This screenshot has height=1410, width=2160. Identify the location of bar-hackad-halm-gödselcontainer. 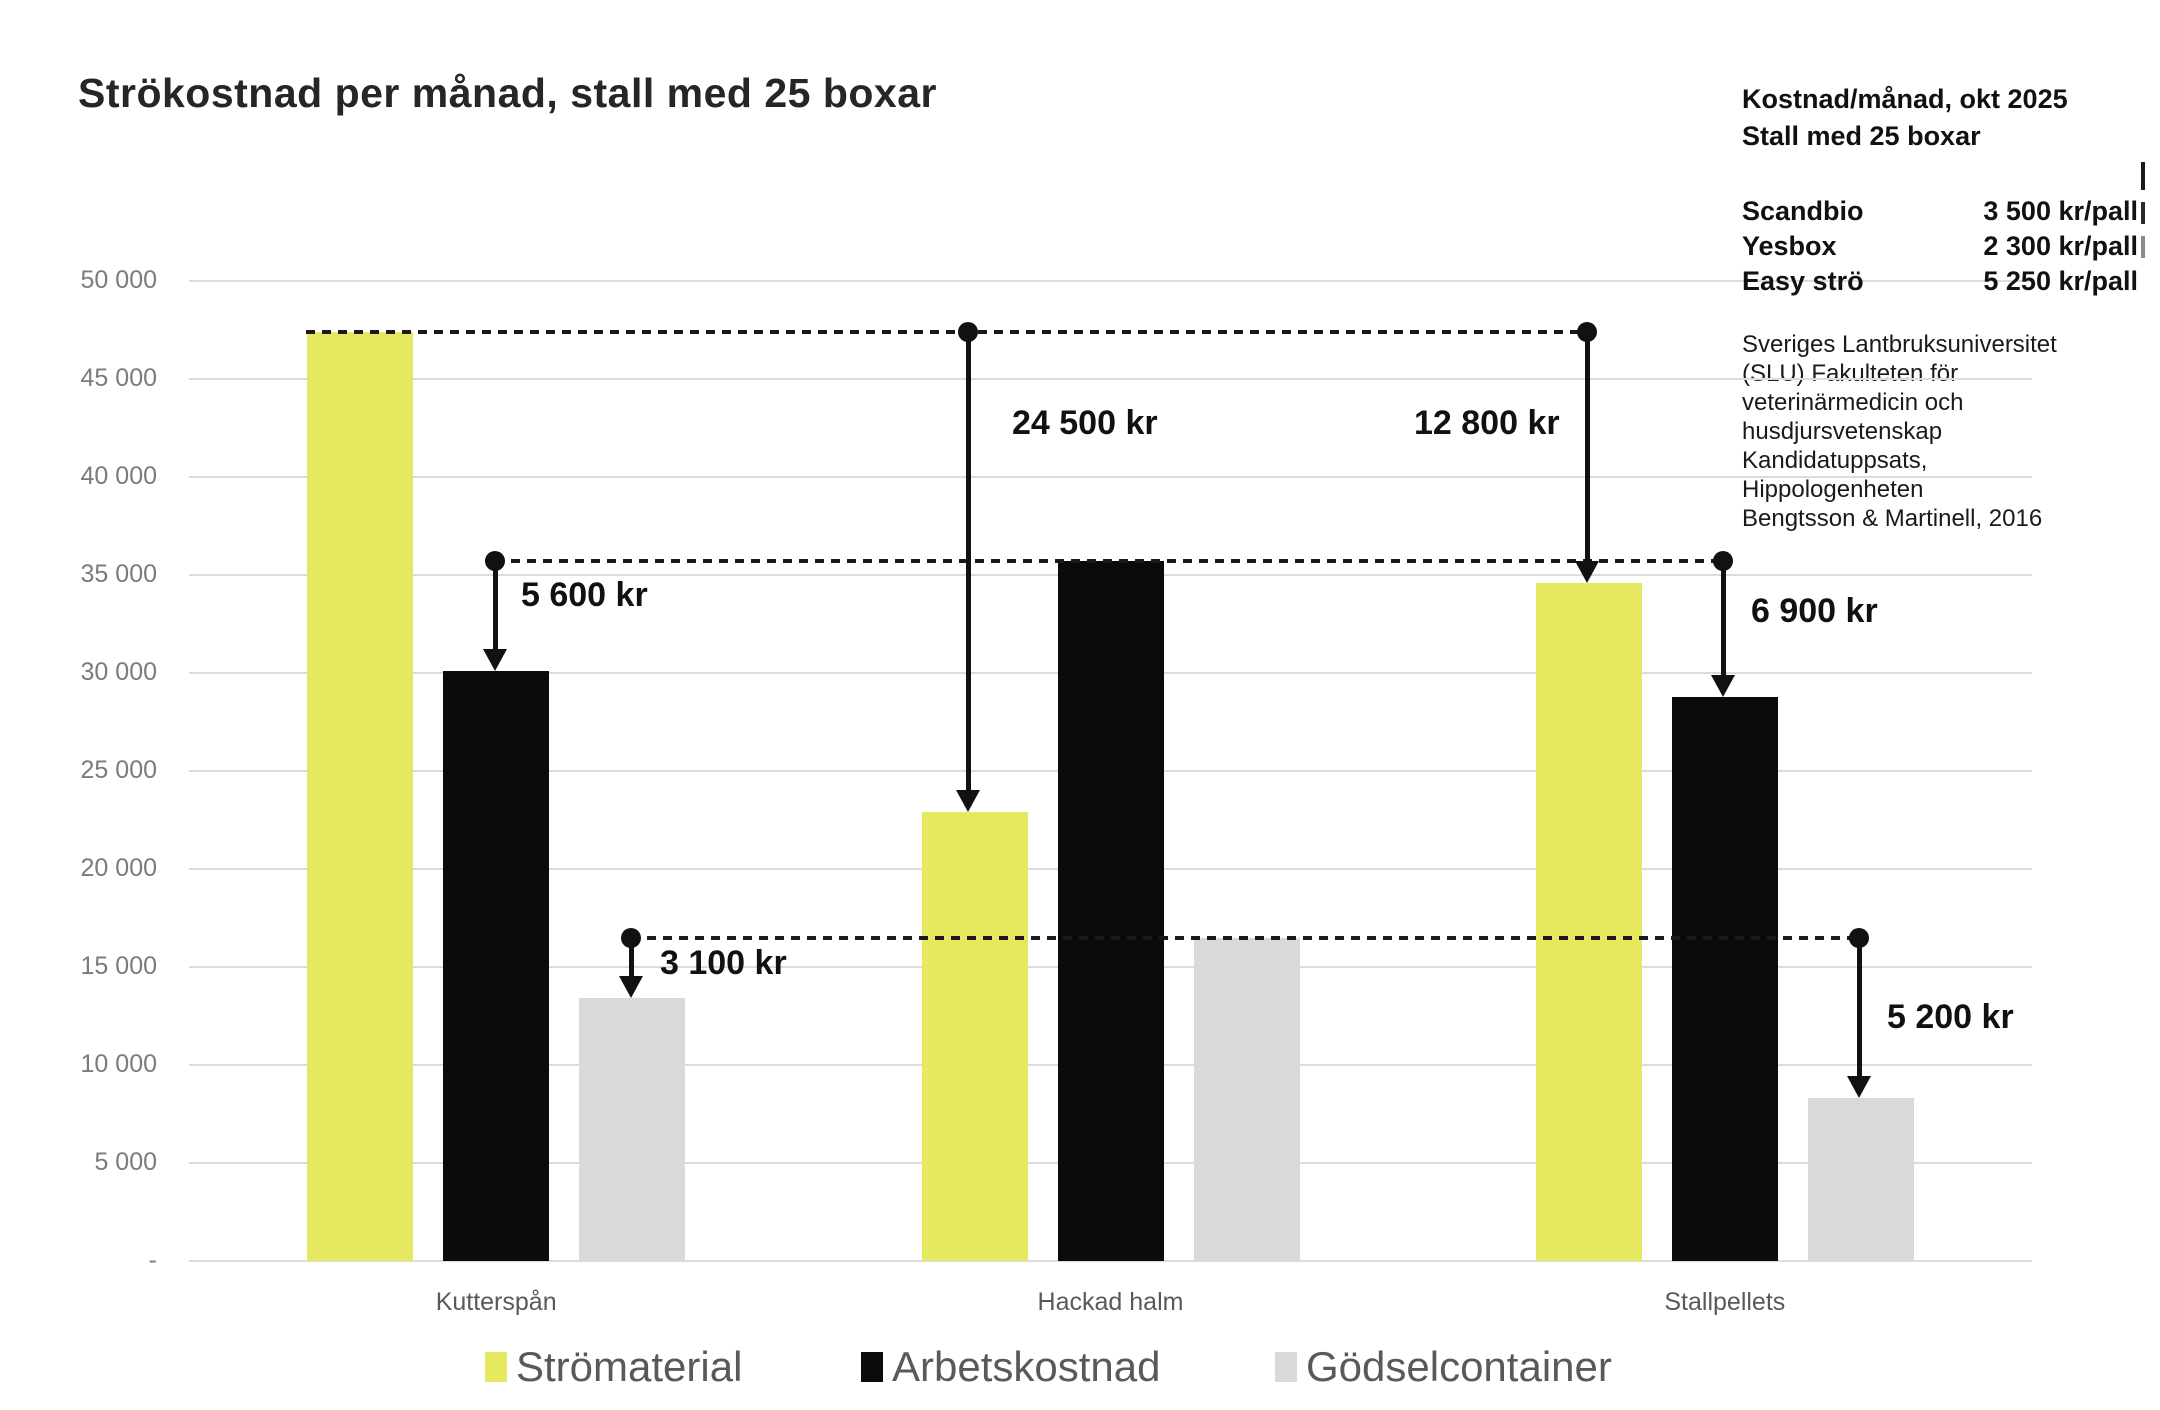
(1246, 1099).